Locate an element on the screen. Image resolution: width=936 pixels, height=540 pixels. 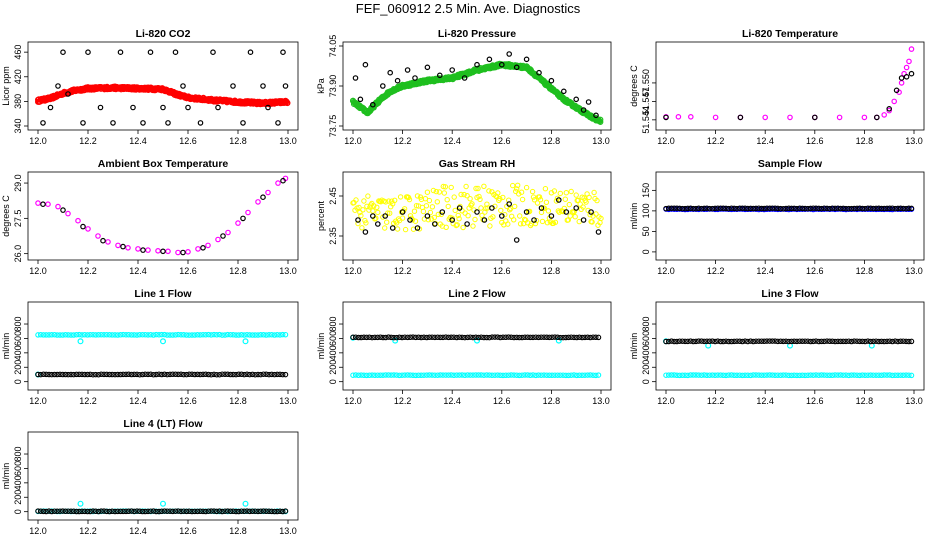
chart-title: Sample Flow is located at coordinates (790, 164).